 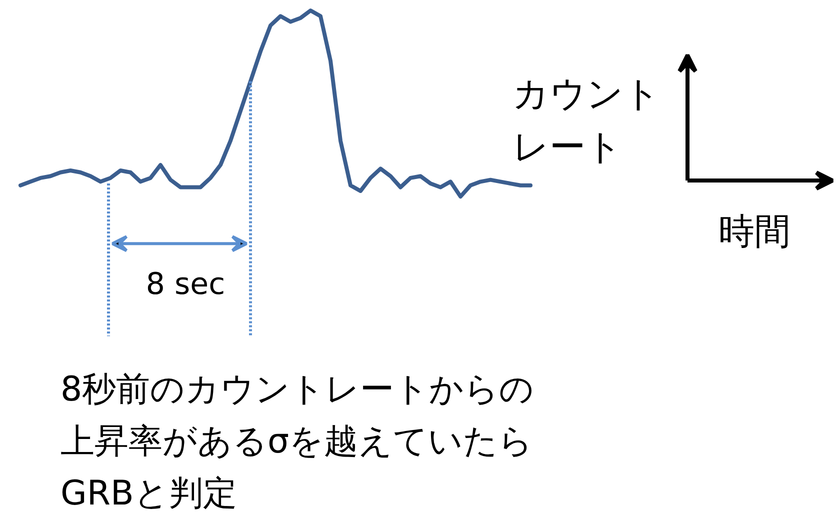 What do you see at coordinates (586, 121) in the screenshot?
I see `annotation: カウントレート` at bounding box center [586, 121].